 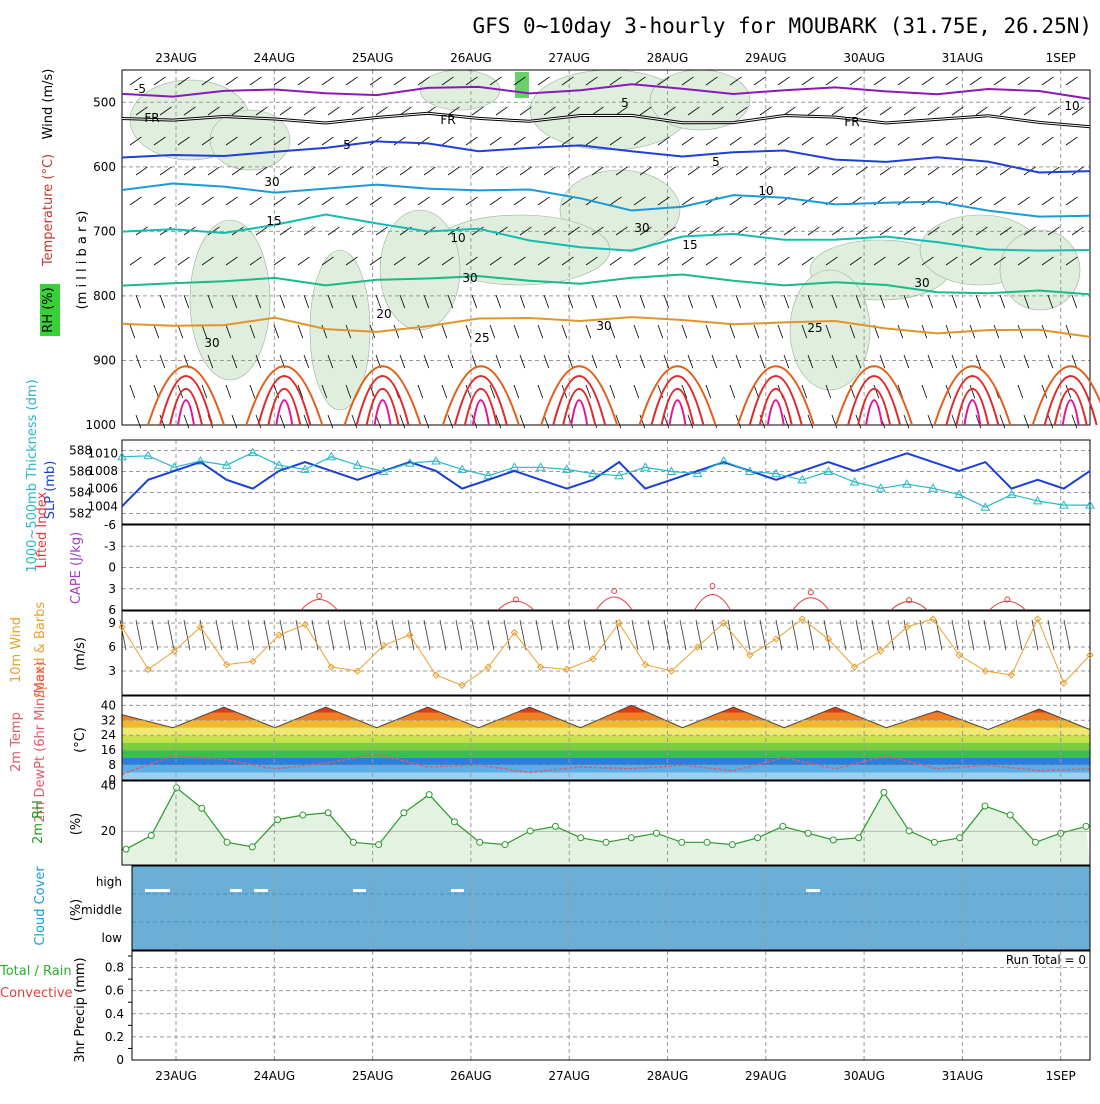 I want to click on rh-tick: 40, so click(x=108, y=786).